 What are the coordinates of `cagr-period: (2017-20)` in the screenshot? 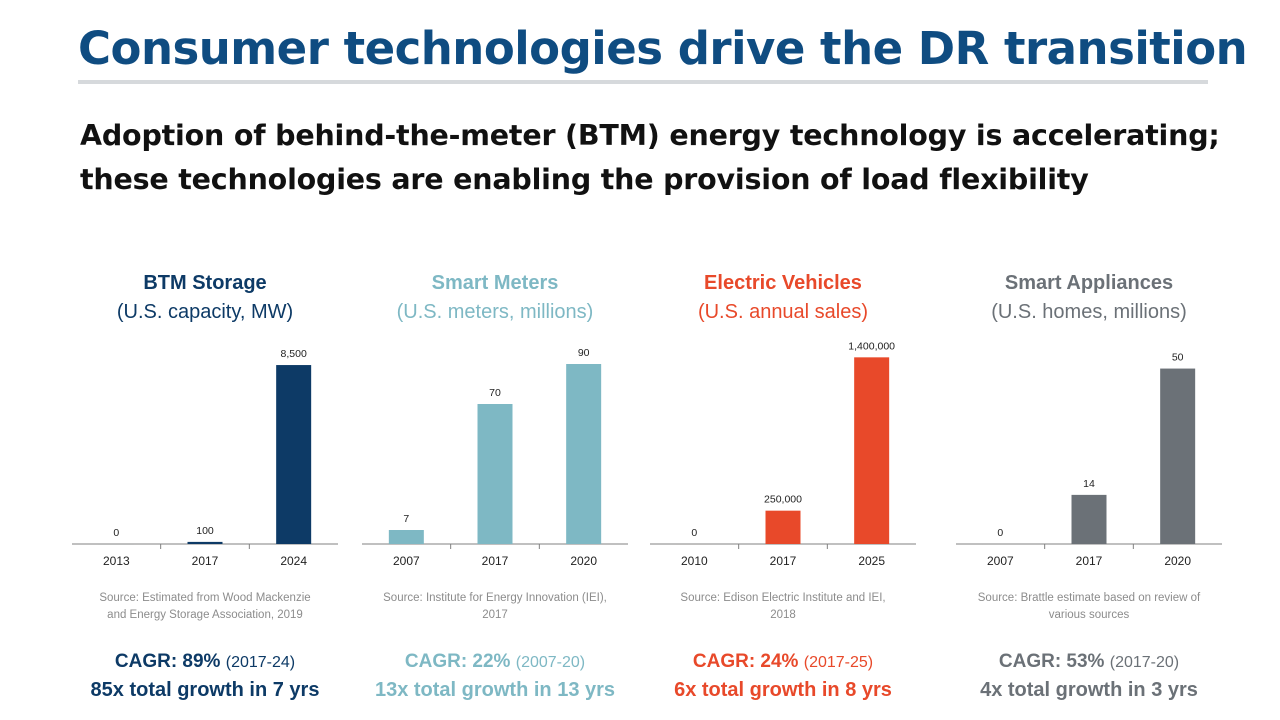 It's located at (1144, 662).